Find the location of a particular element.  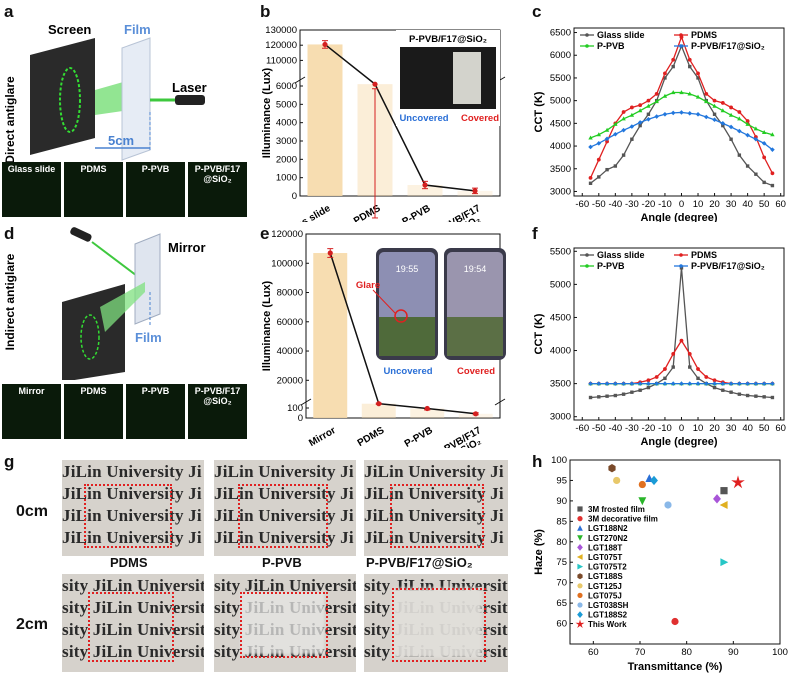

x-tick-label: 70 is located at coordinates (640, 652).